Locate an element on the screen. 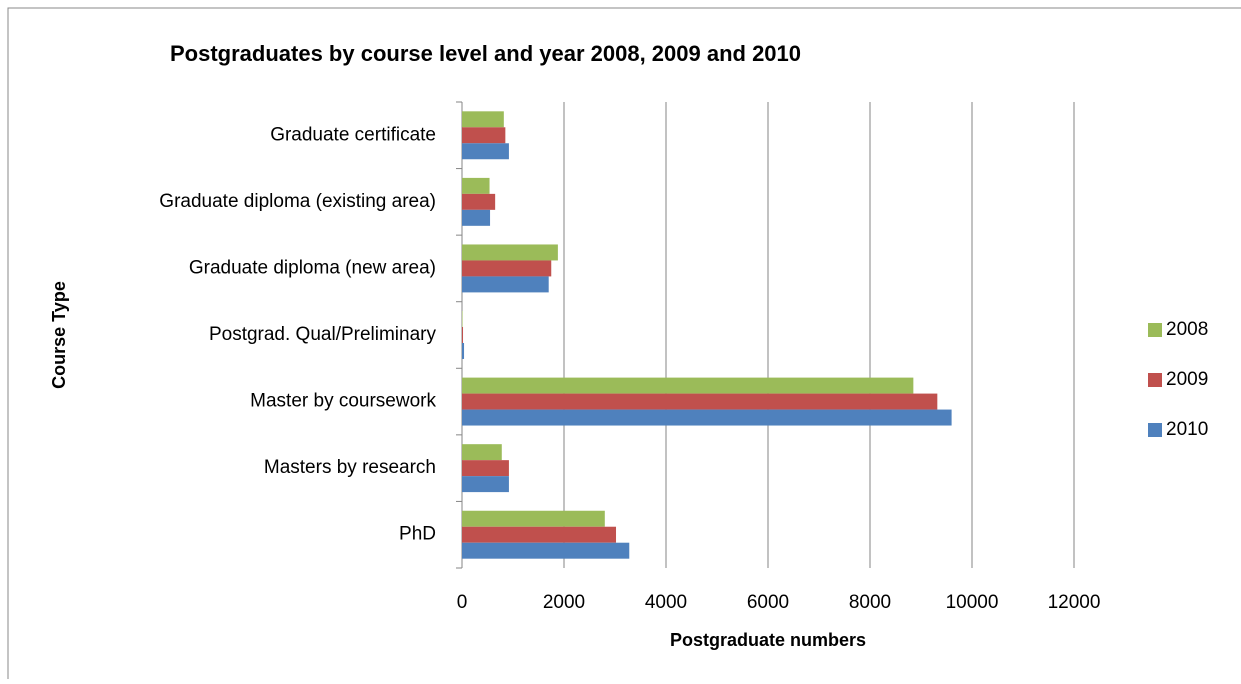 This screenshot has width=1241, height=684. y-tick-label: Graduate diploma (new area) is located at coordinates (312, 267).